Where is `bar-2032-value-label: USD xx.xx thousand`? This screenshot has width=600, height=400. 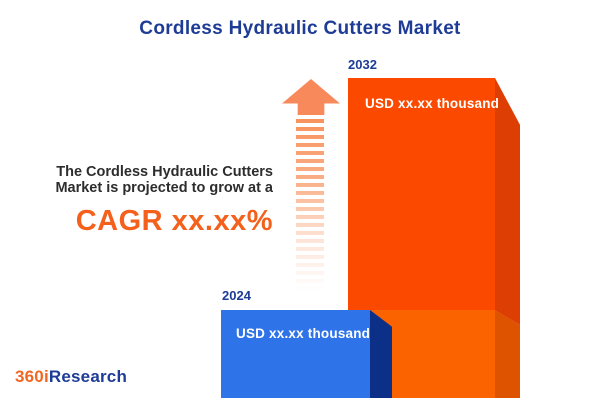 bar-2032-value-label: USD xx.xx thousand is located at coordinates (432, 103).